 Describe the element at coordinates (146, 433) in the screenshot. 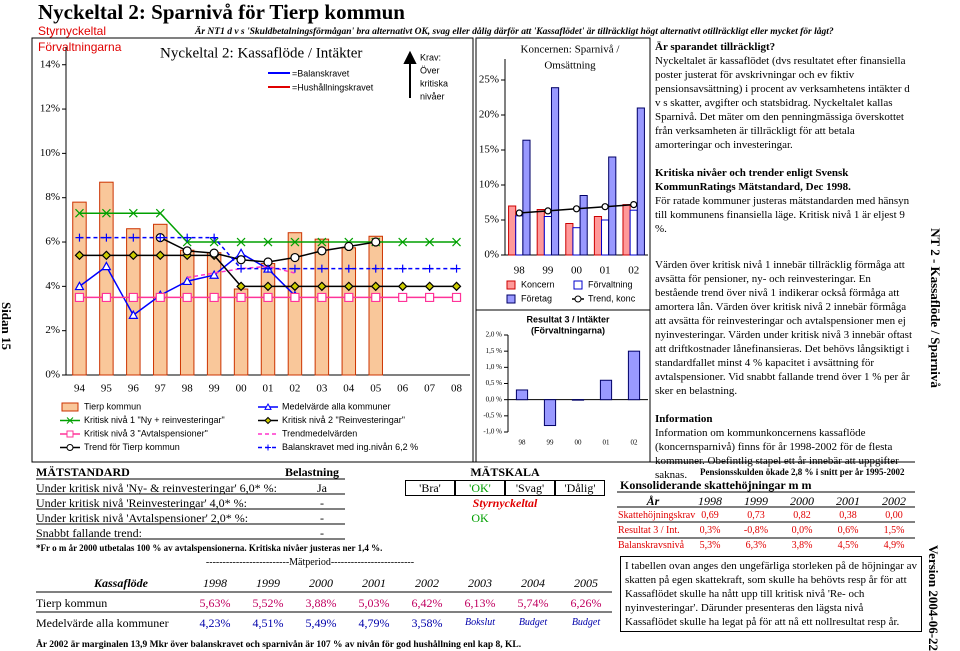

I see `legend-label: Kritisk nivå 3 "Avtalspensioner"` at that location.